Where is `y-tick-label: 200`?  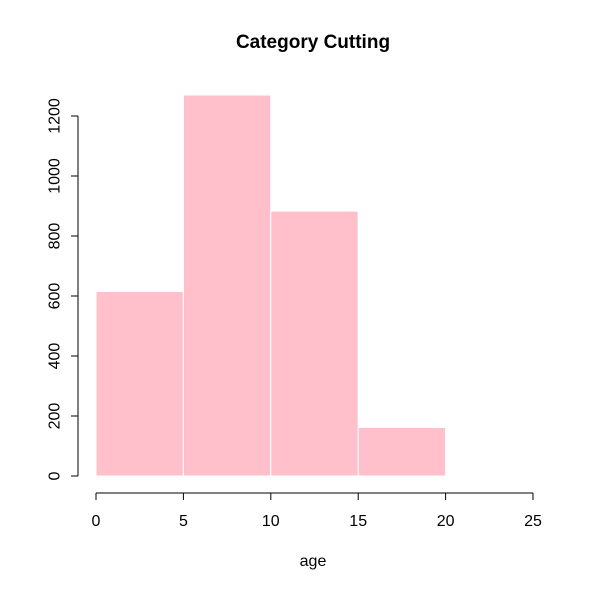
y-tick-label: 200 is located at coordinates (55, 416).